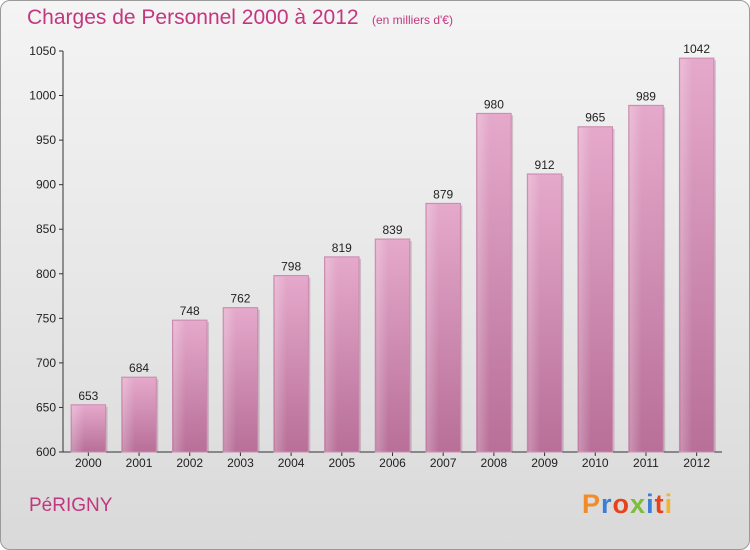 The image size is (750, 550). Describe the element at coordinates (46, 452) in the screenshot. I see `y-tick-label: 600` at that location.